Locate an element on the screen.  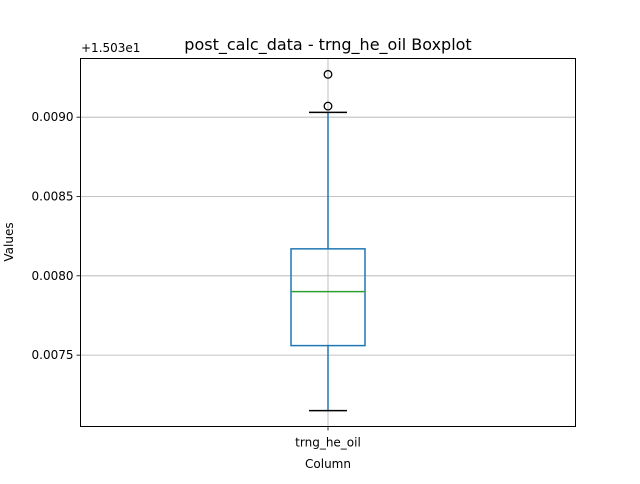
y-tick-label: 0.0080 is located at coordinates (53, 276).